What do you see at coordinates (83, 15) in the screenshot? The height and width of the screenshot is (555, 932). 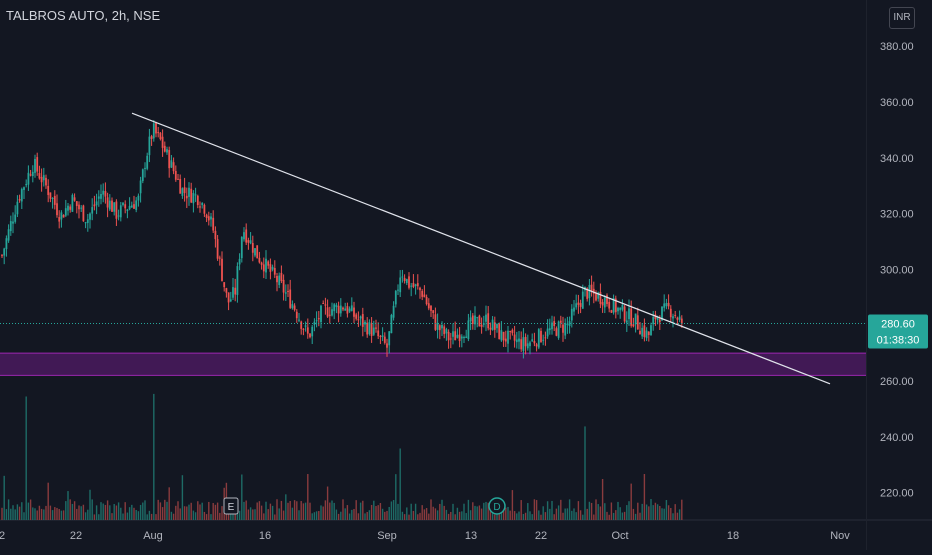 I see `symbol-title: TALBROS AUTO, 2h, NSE` at bounding box center [83, 15].